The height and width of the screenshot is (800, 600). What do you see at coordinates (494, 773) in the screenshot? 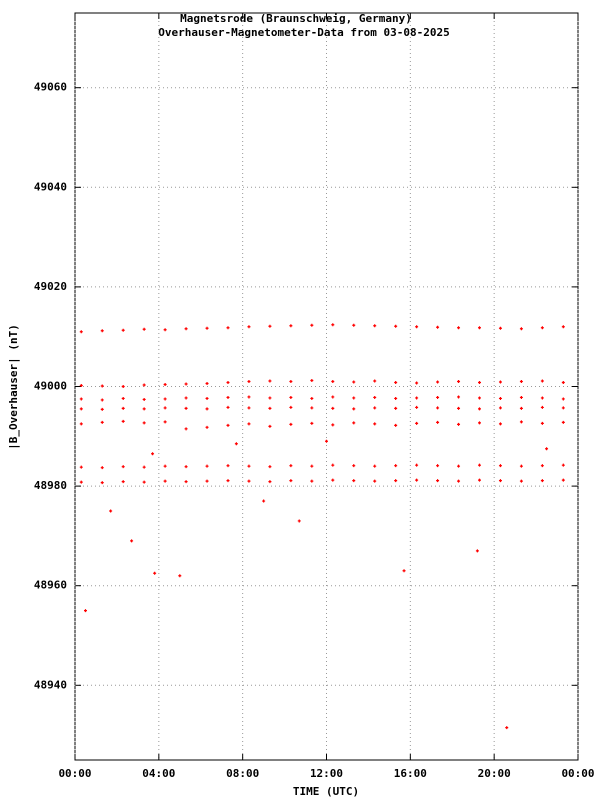
I see `x-tick-label: 20:00` at bounding box center [494, 773].